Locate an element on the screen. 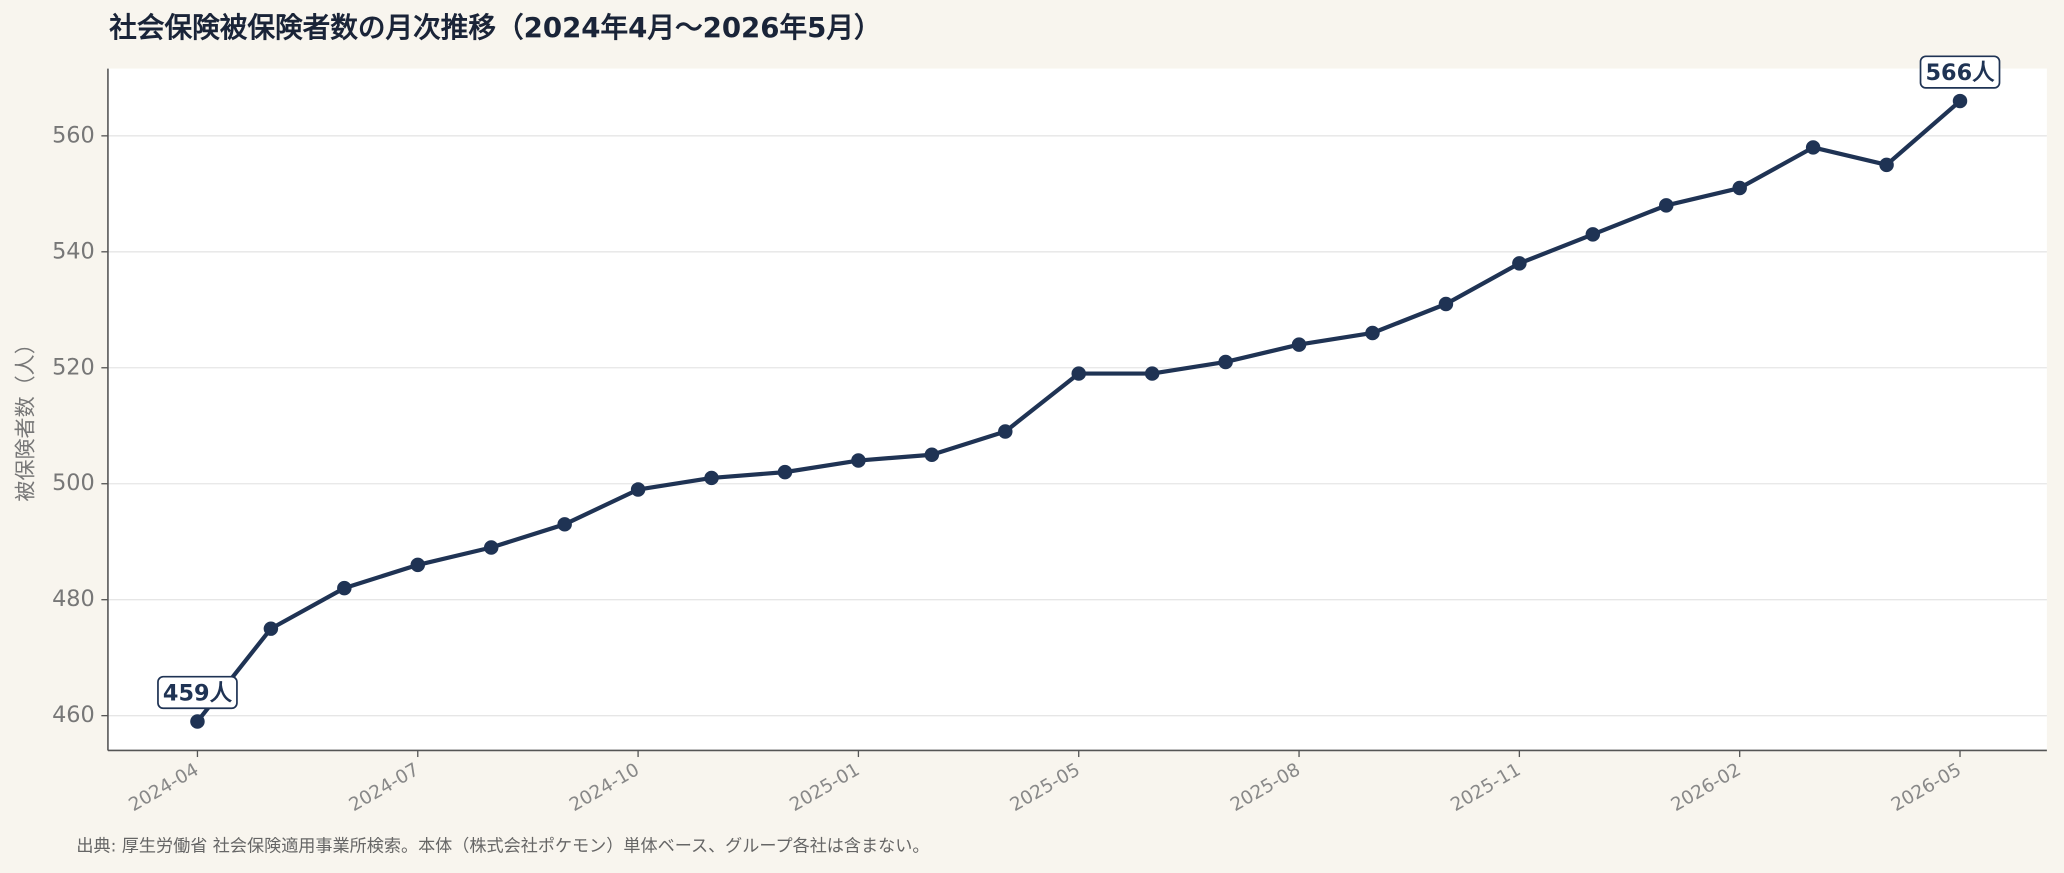  chart-title: 社会保険被保険者数の月次推移（2024年4月〜2026年5月） is located at coordinates (495, 27).